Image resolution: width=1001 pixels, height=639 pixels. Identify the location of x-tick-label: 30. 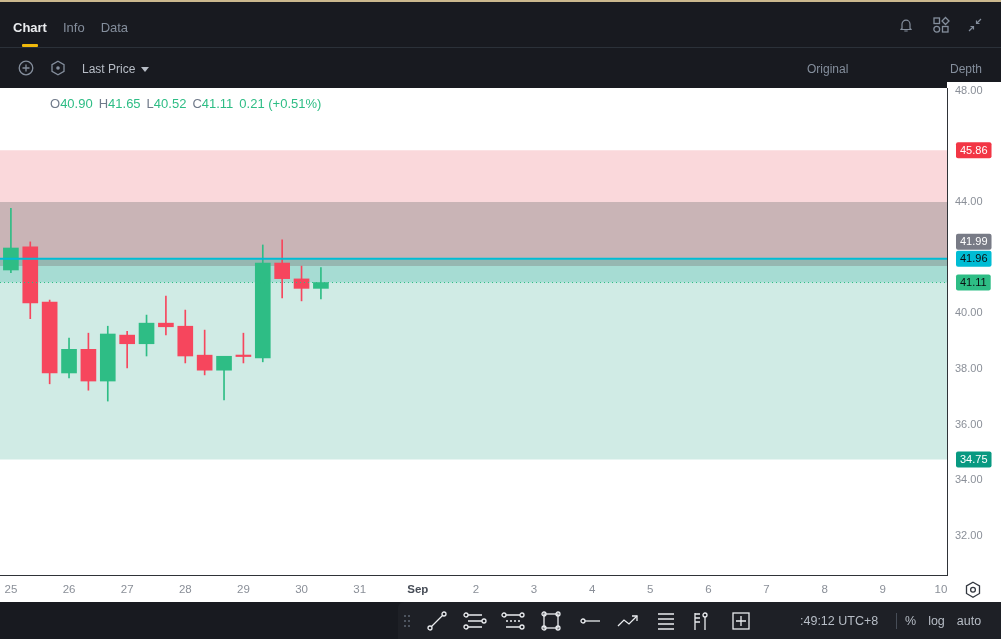
(301, 589).